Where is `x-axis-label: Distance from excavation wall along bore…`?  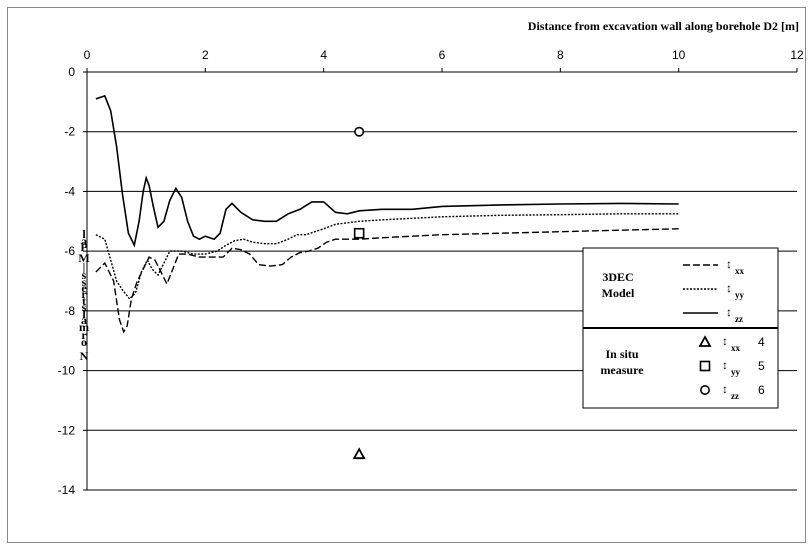 x-axis-label: Distance from excavation wall along bore… is located at coordinates (663, 26).